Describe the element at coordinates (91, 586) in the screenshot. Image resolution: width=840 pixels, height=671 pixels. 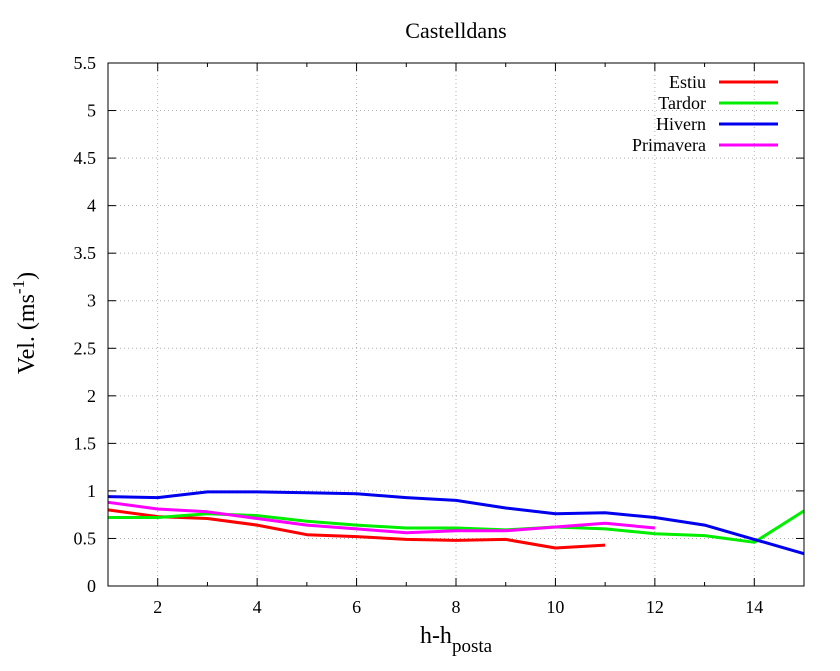
I see `y-tick-label: 0` at that location.